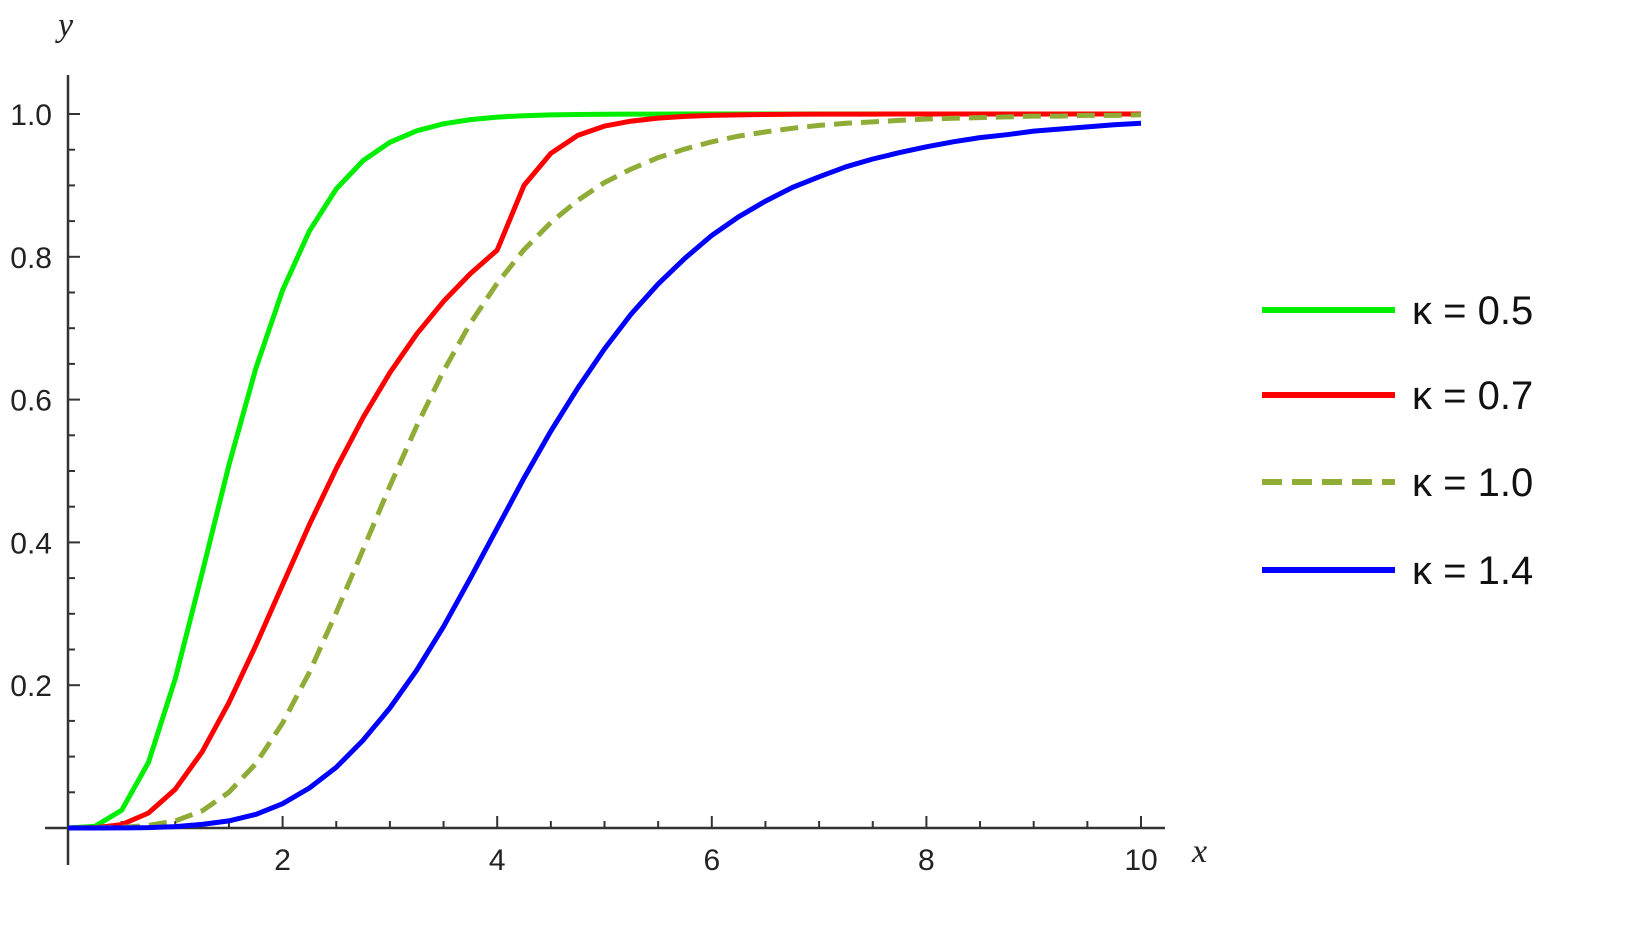  Describe the element at coordinates (31, 543) in the screenshot. I see `y-tick-label: 0.4` at that location.